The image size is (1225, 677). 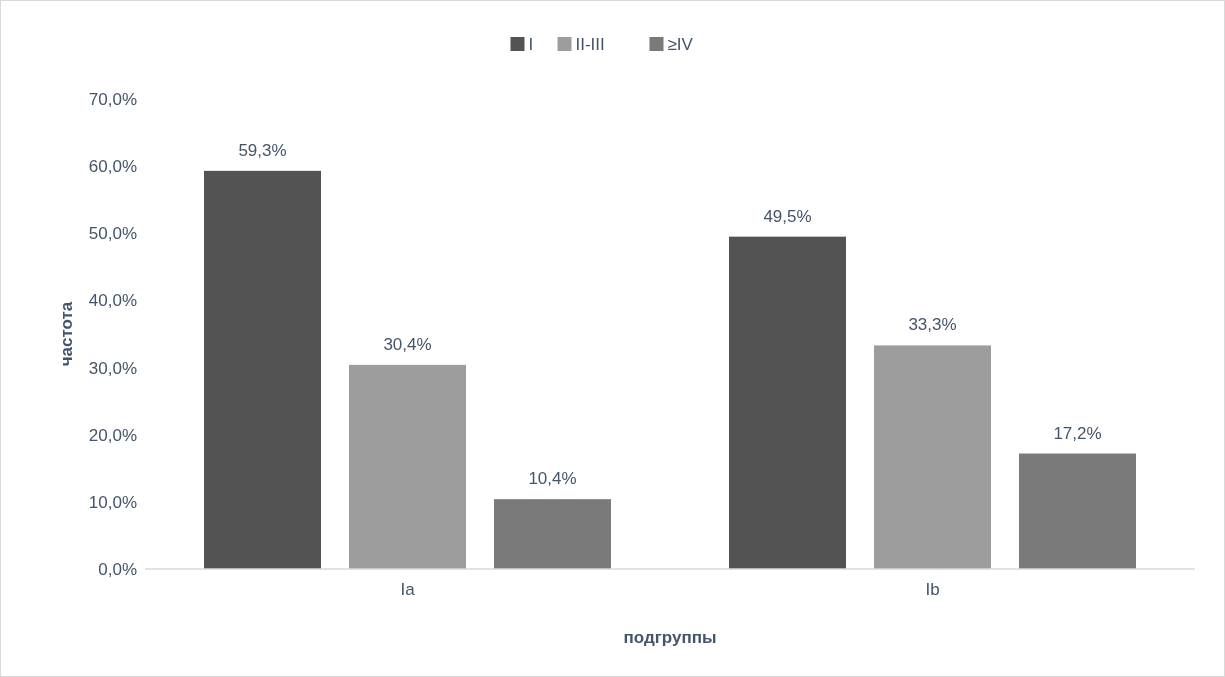 What do you see at coordinates (112, 234) in the screenshot?
I see `y-tick-label: 50,0%` at bounding box center [112, 234].